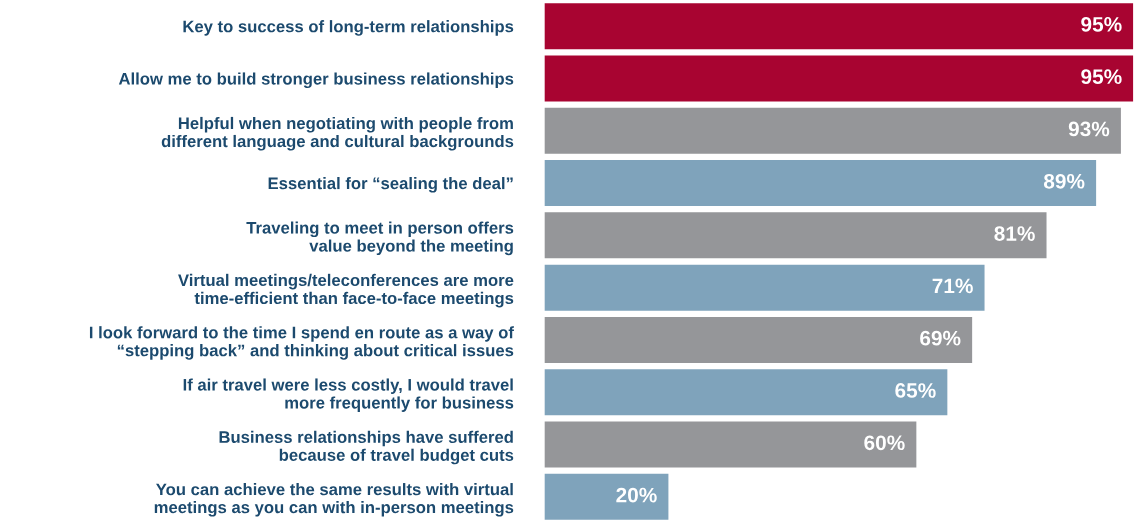 The image size is (1139, 523). What do you see at coordinates (348, 28) in the screenshot?
I see `y-tick-label: Key to success of long-term relationships` at bounding box center [348, 28].